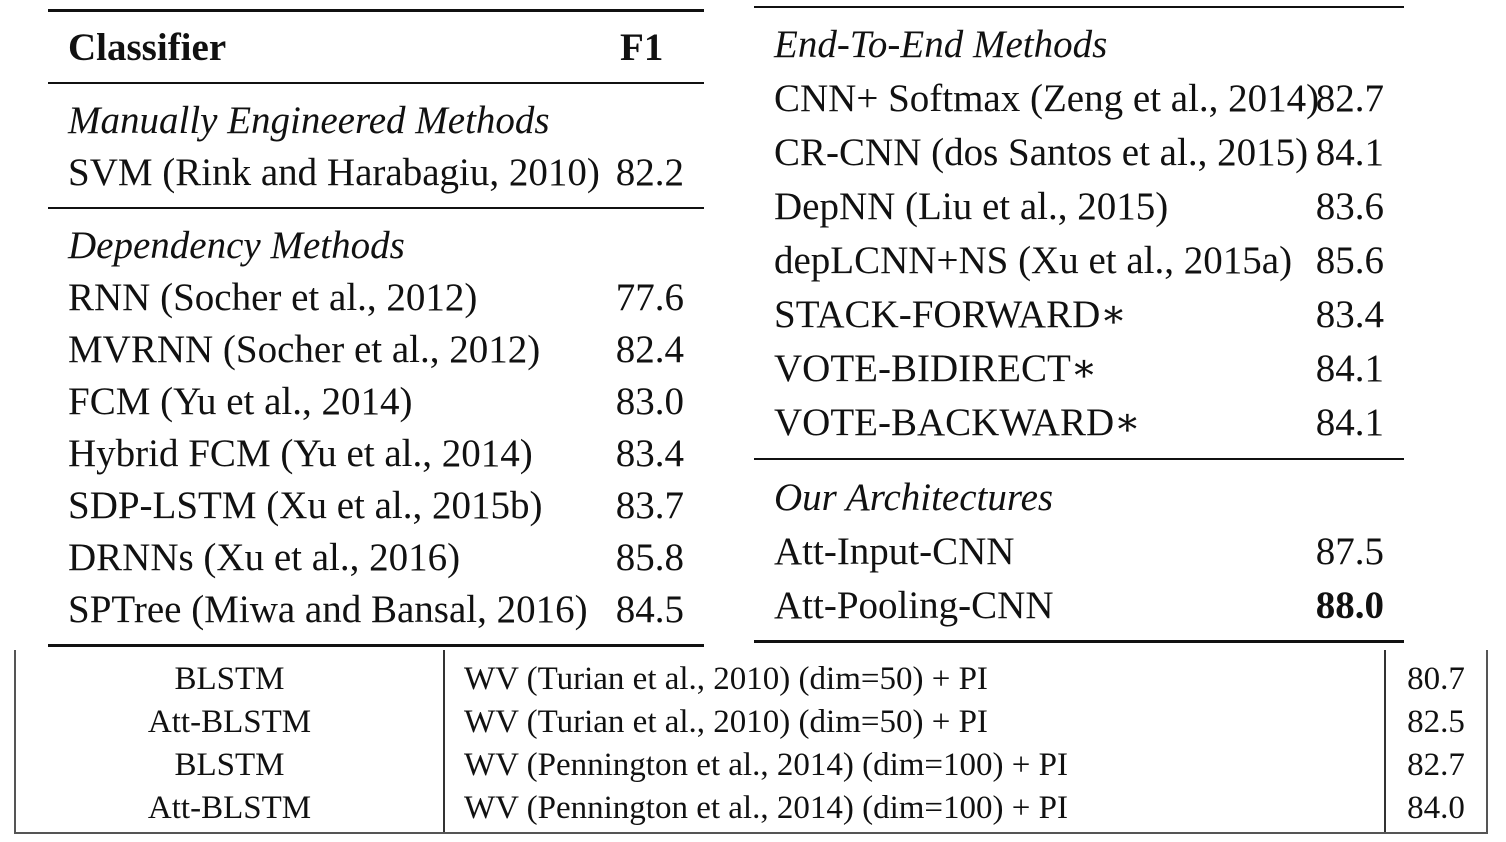 The height and width of the screenshot is (842, 1506). I want to click on best-f1-value: 88.0, so click(1349, 605).